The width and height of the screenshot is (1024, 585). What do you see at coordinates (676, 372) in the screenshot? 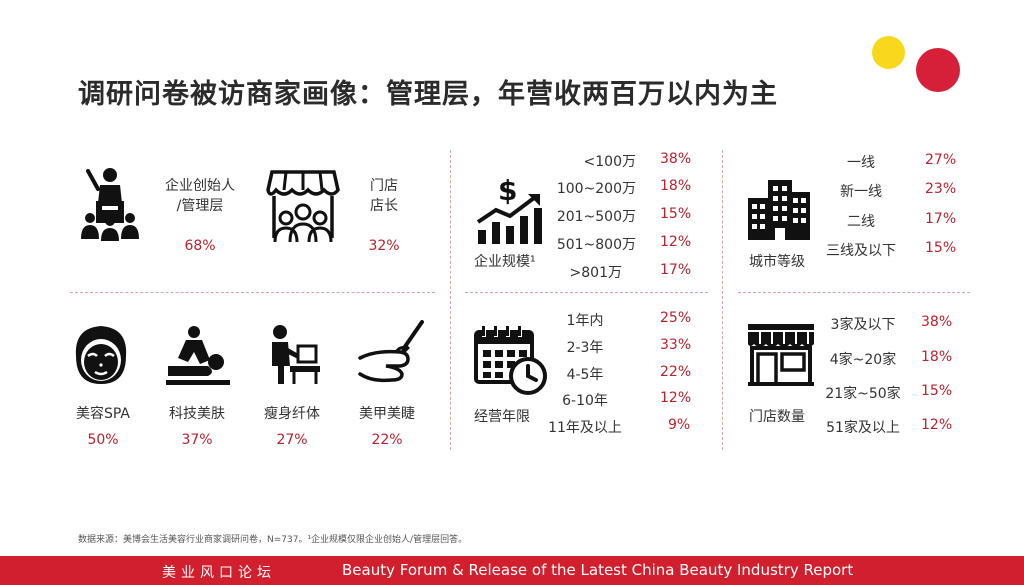
I see `years-pct-2: 22%` at bounding box center [676, 372].